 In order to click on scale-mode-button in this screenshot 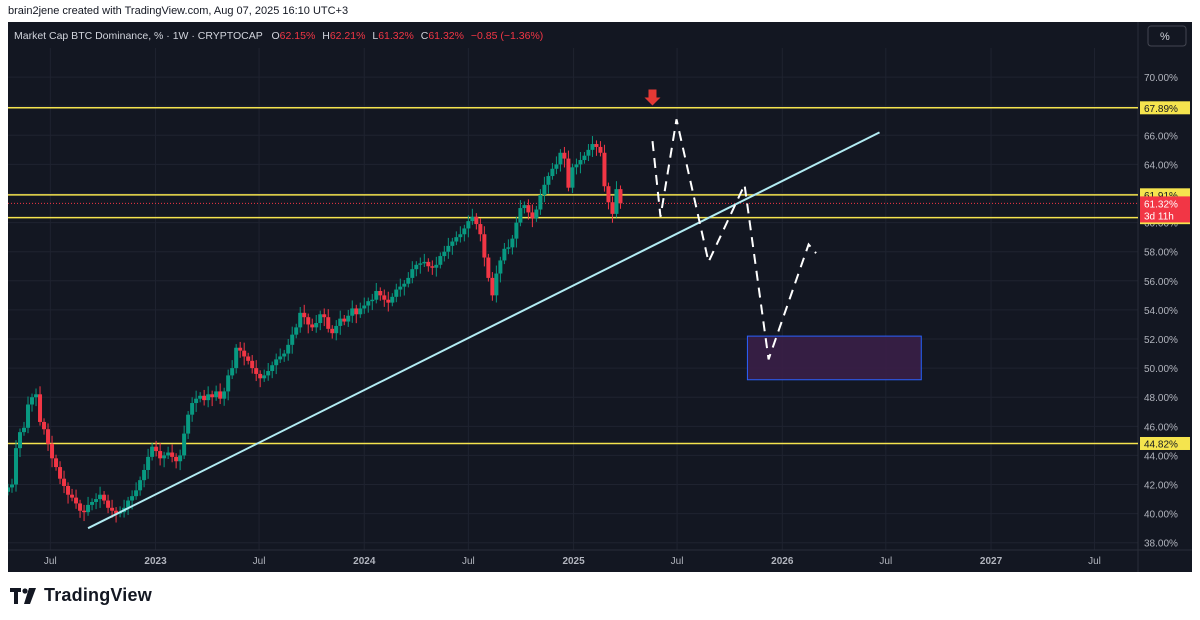, I will do `click(1167, 36)`.